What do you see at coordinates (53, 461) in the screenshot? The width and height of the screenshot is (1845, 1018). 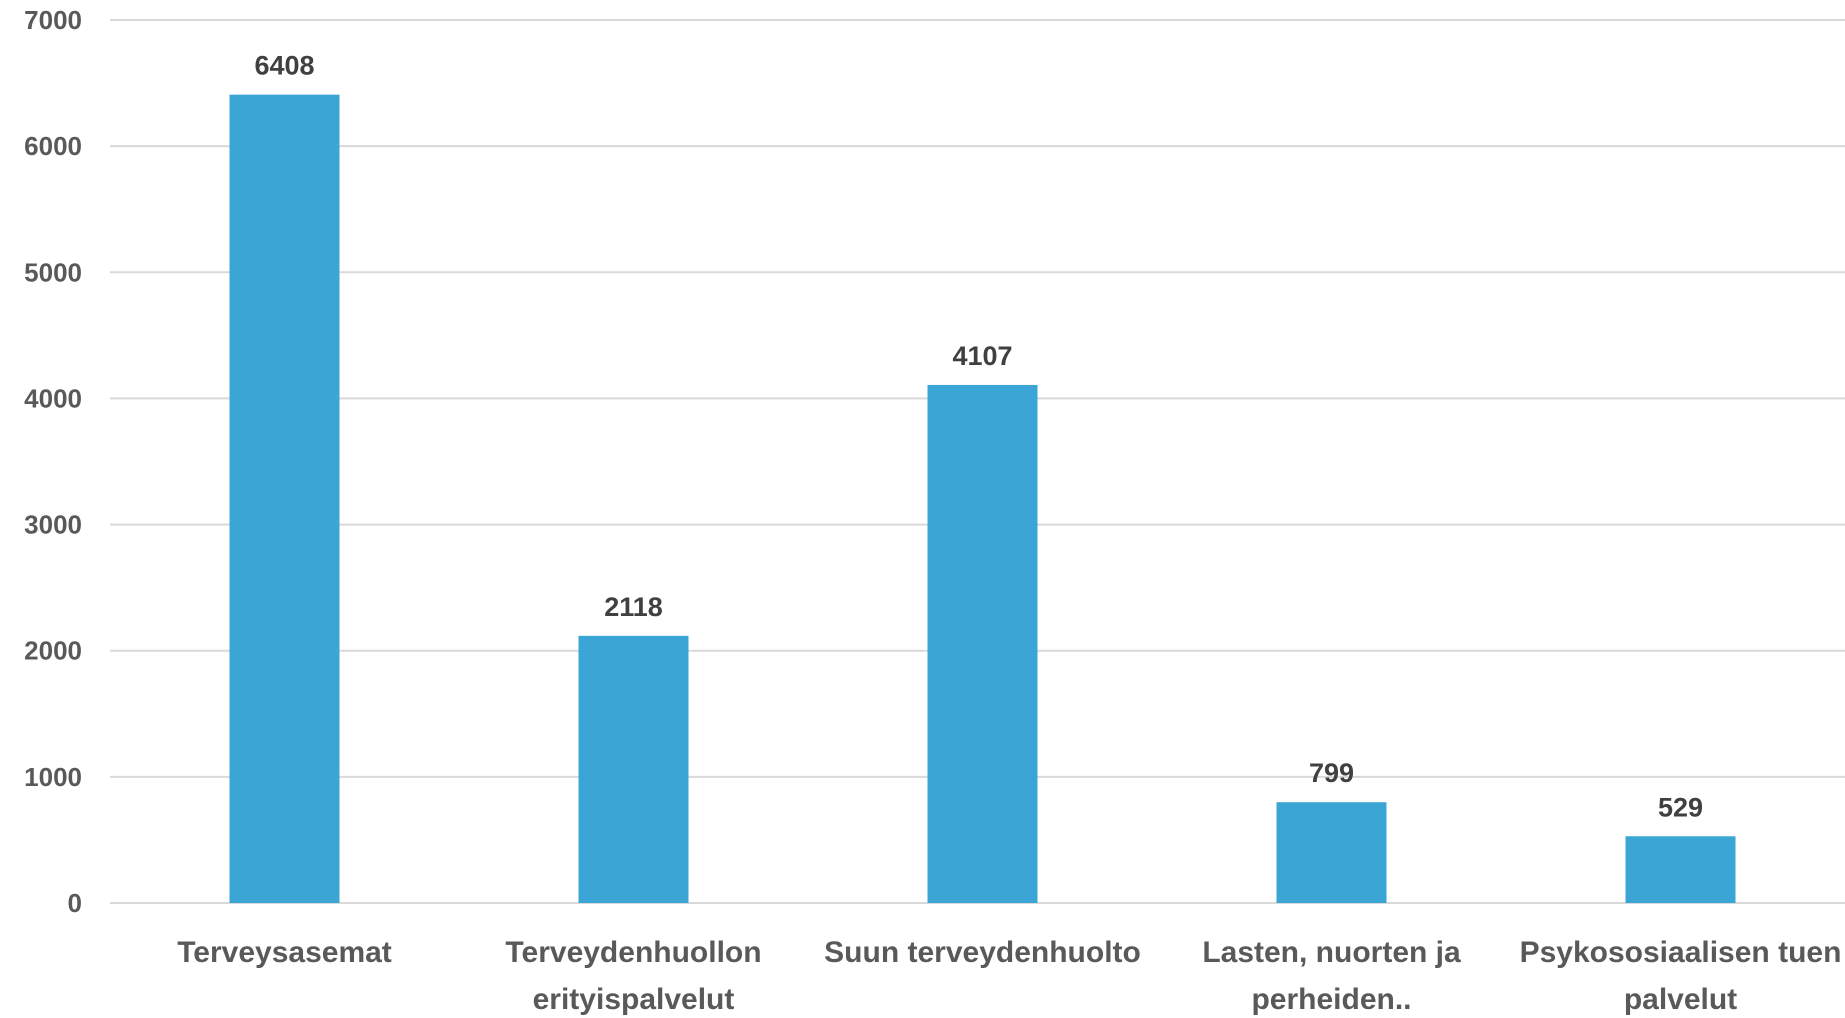 I see `y-axis-ticks: 0 1000 2000 3000 4000 5000 6000 7000` at bounding box center [53, 461].